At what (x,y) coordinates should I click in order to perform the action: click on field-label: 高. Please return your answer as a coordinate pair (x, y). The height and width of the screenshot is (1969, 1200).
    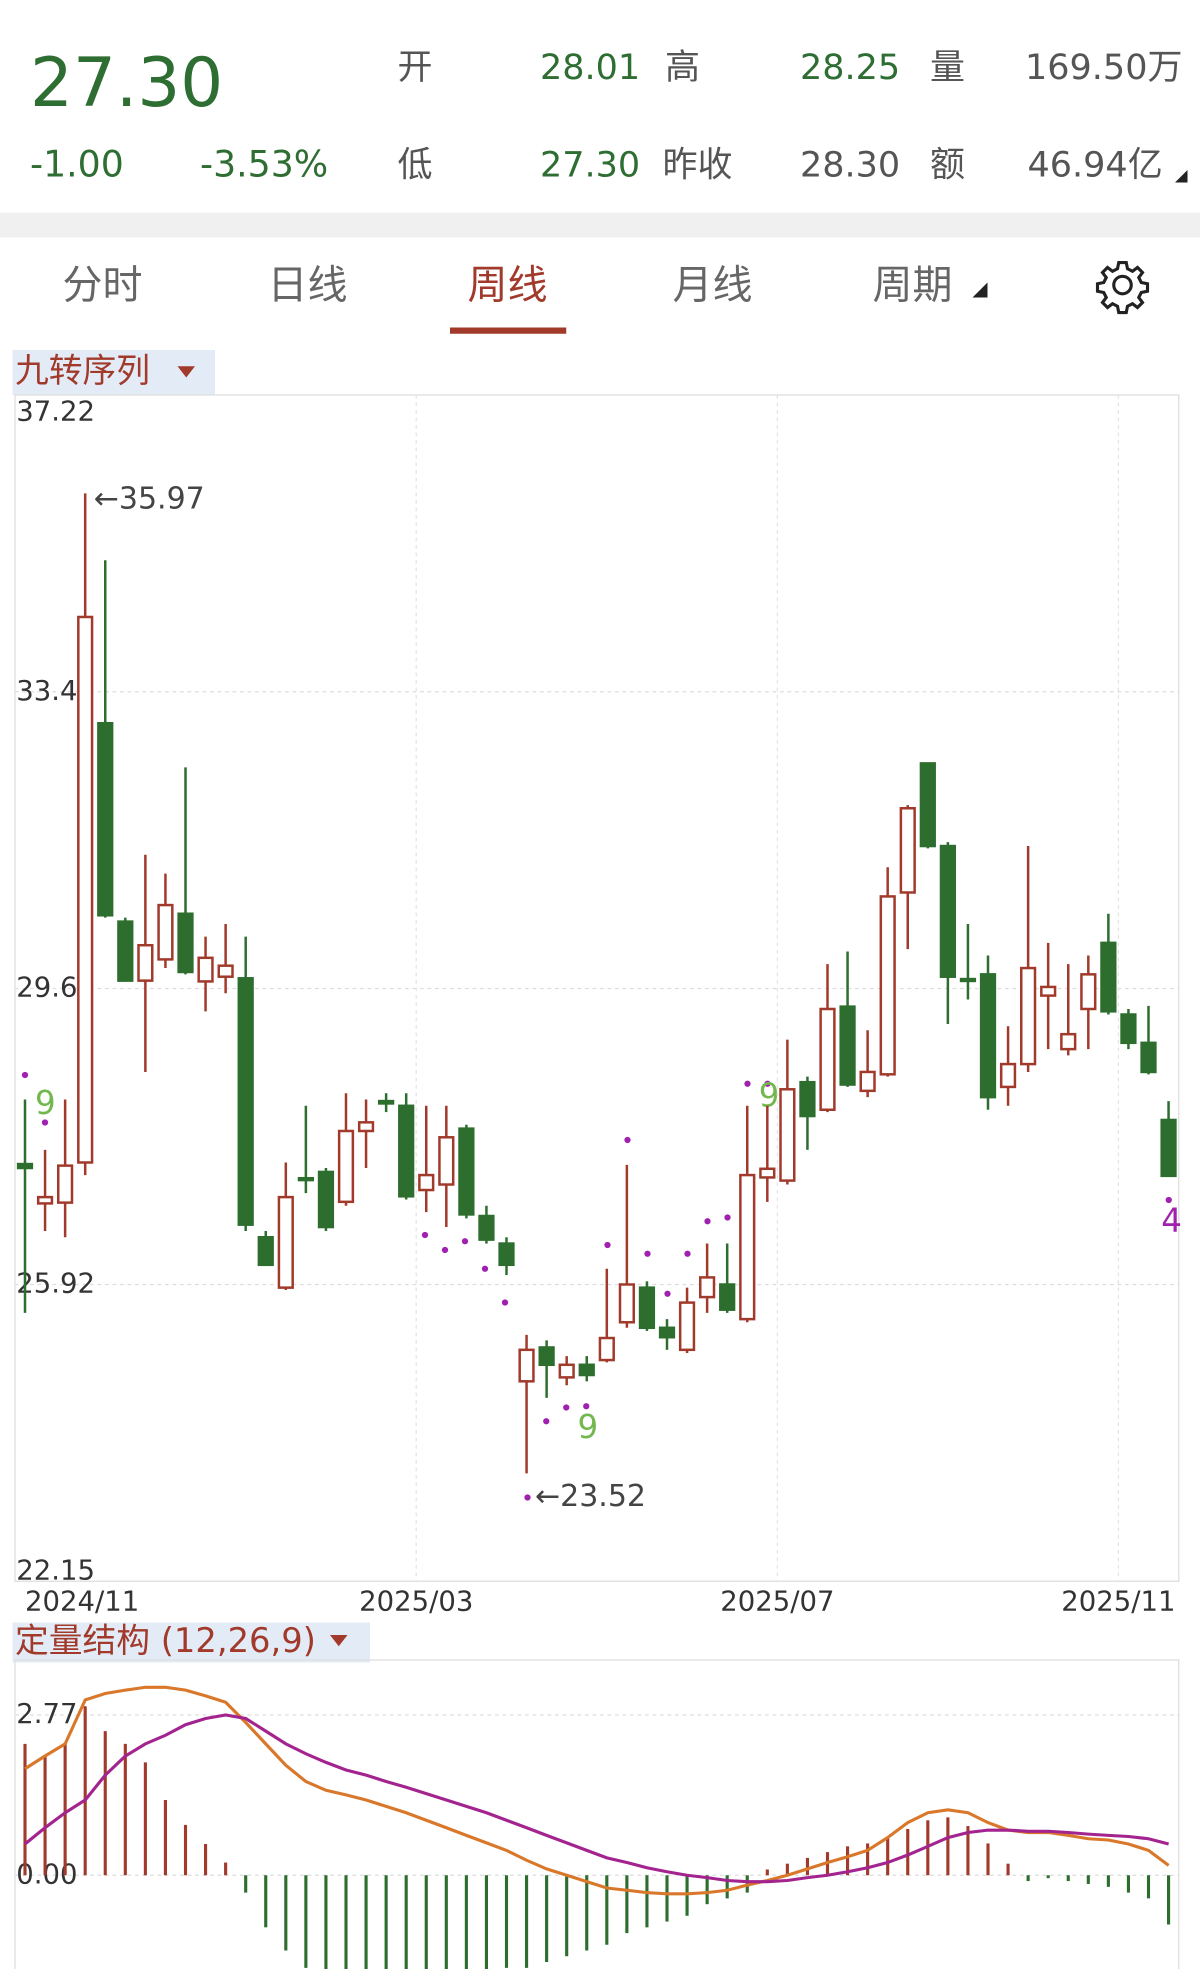
    Looking at the image, I should click on (682, 68).